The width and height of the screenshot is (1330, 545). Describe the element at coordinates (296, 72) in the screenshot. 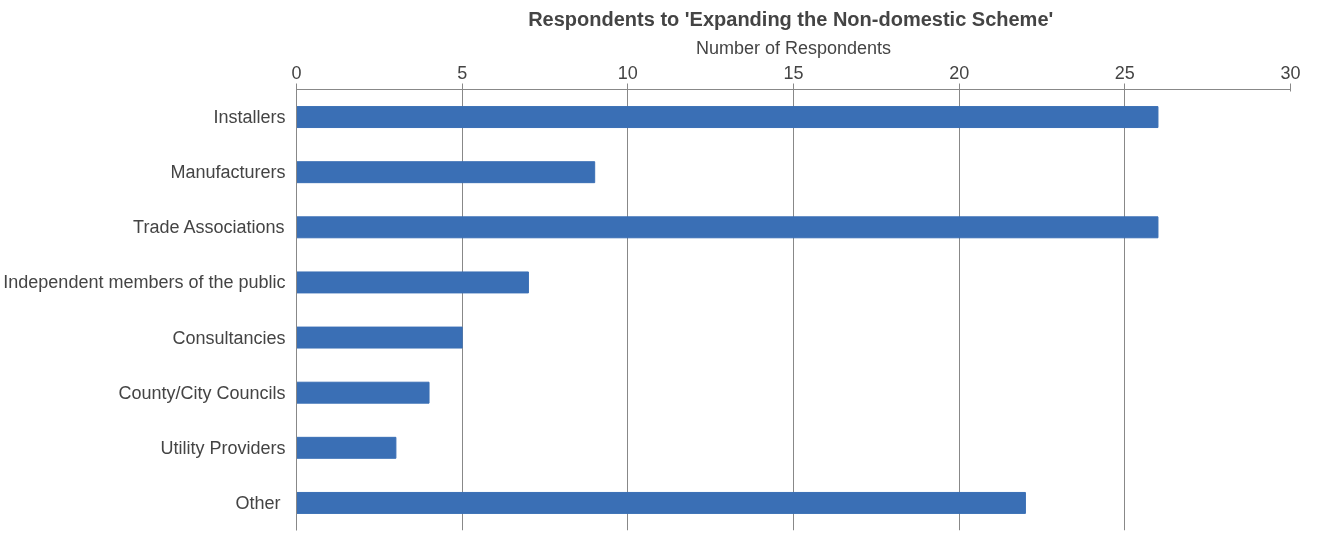

I see `x-tick-label: 0` at that location.